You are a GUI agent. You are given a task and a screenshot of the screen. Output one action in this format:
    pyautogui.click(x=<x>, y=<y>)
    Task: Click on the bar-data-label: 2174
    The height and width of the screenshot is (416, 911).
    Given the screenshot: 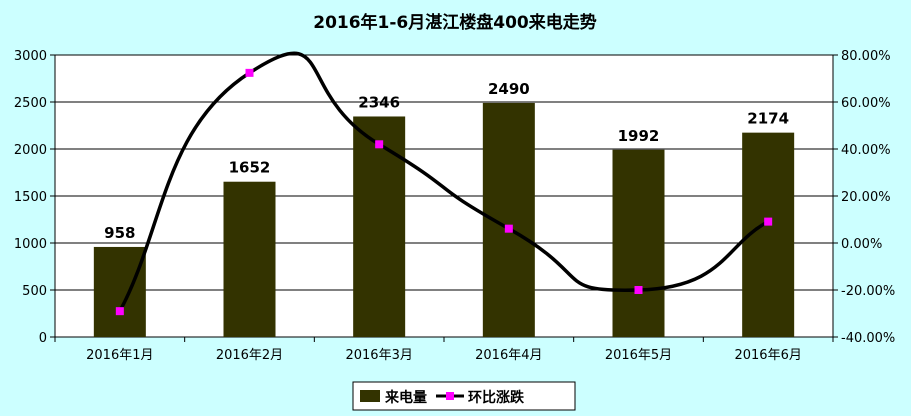 What is the action you would take?
    pyautogui.click(x=768, y=119)
    